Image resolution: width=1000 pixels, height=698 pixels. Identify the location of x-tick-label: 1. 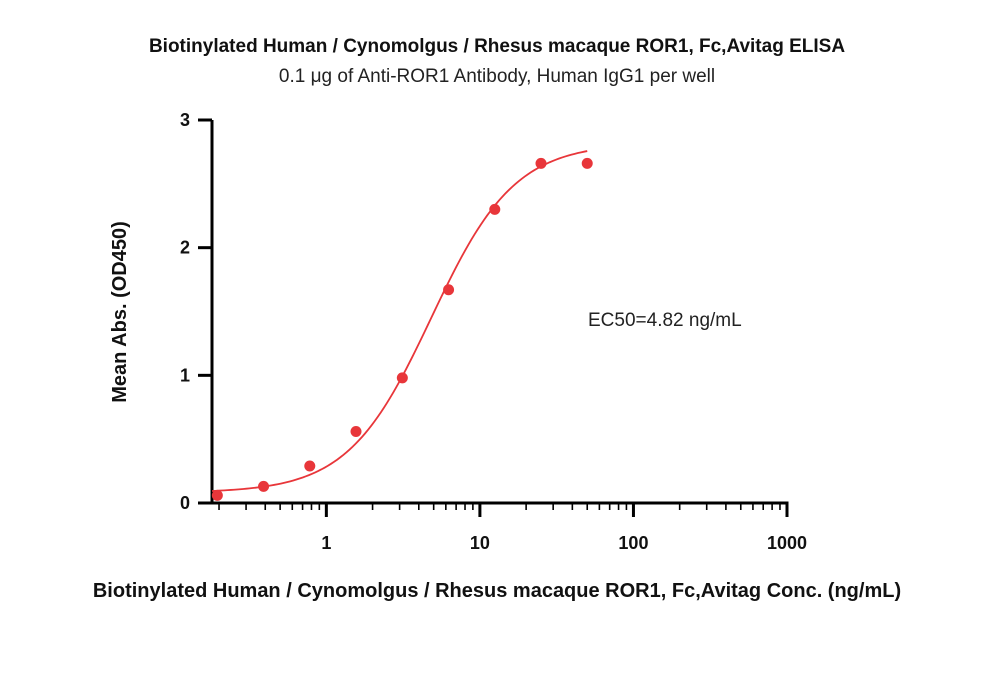
(326, 543).